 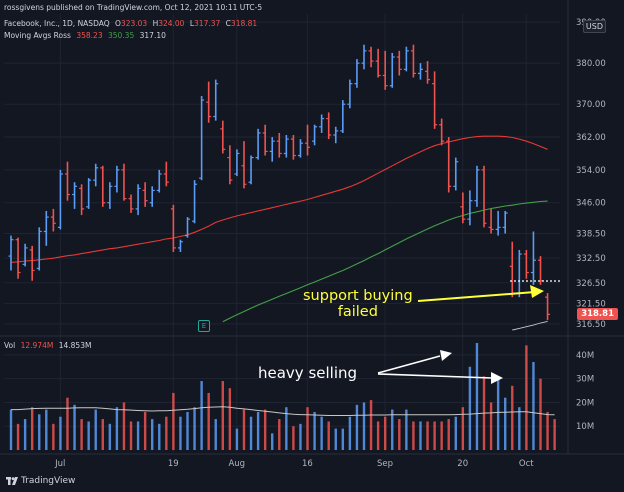 I want to click on volume-tick-label: 10M, so click(x=585, y=427).